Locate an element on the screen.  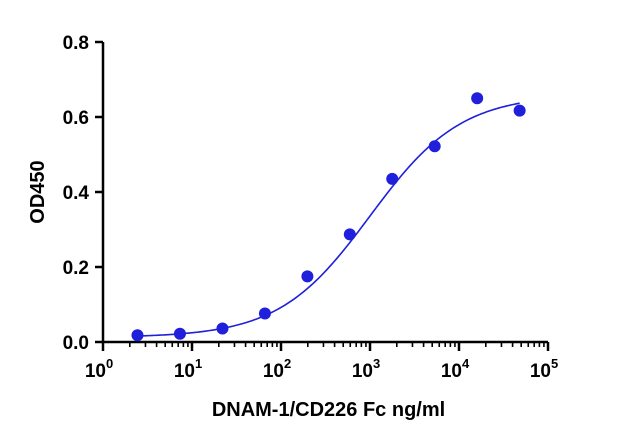
x-tick-exponent: 5 is located at coordinates (554, 363).